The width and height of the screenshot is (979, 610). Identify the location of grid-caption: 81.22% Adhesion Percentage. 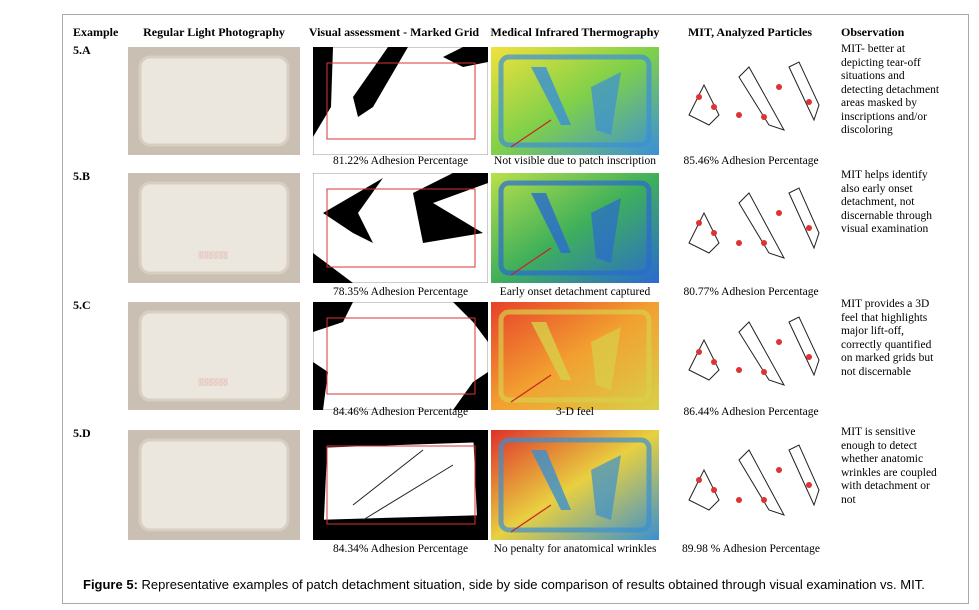
(400, 161).